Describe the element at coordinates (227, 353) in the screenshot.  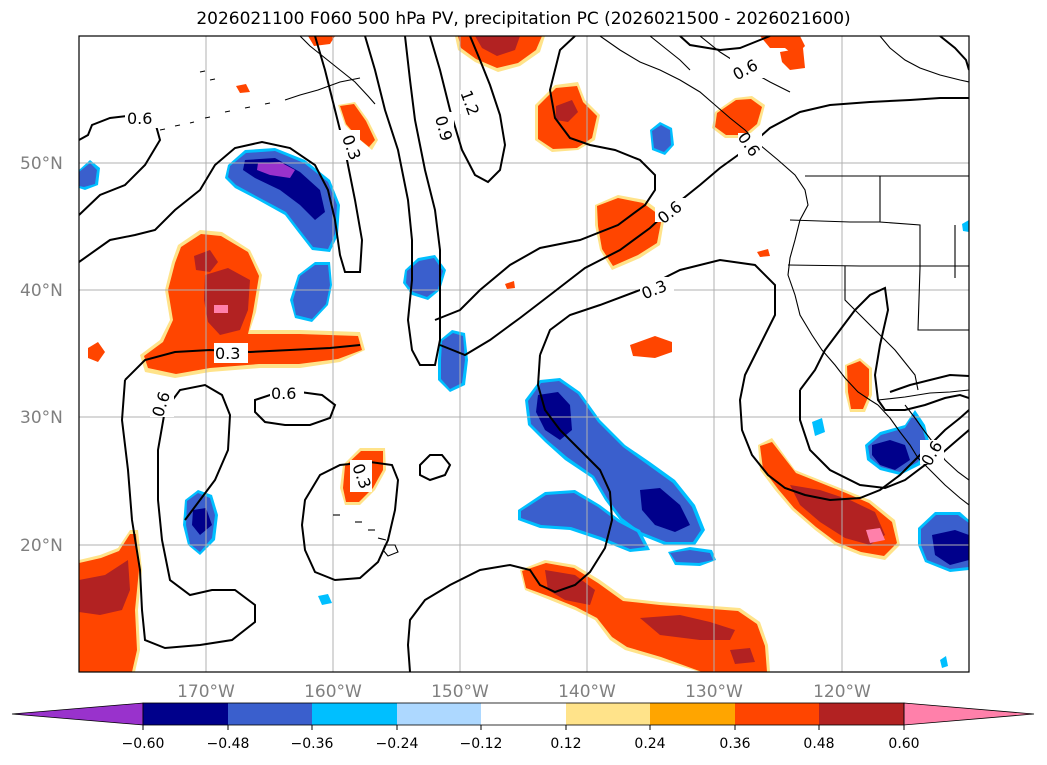
I see `contour-label: 0.3` at that location.